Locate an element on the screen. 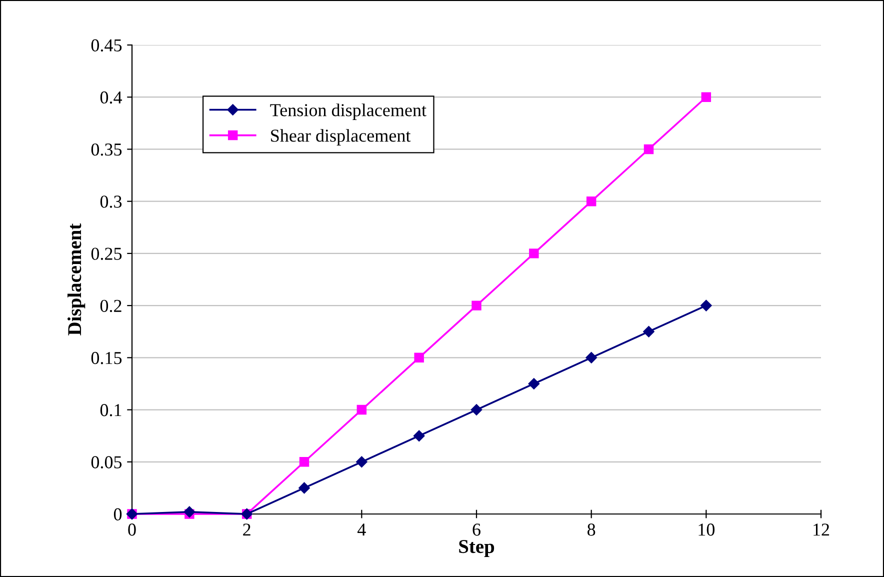 This screenshot has width=884, height=577. y-tick-label: 0.45 is located at coordinates (106, 45).